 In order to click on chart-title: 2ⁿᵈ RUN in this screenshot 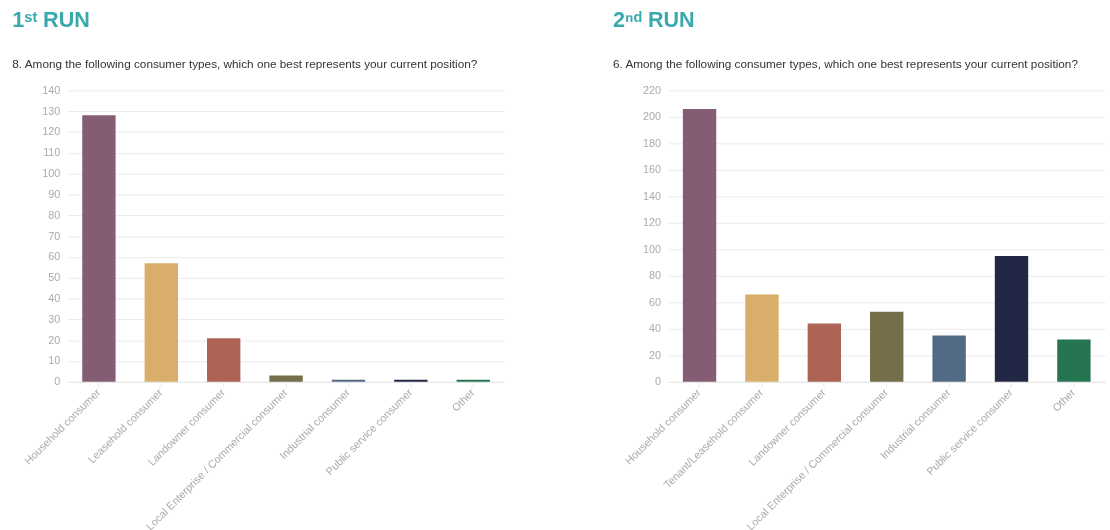, I will do `click(653, 19)`.